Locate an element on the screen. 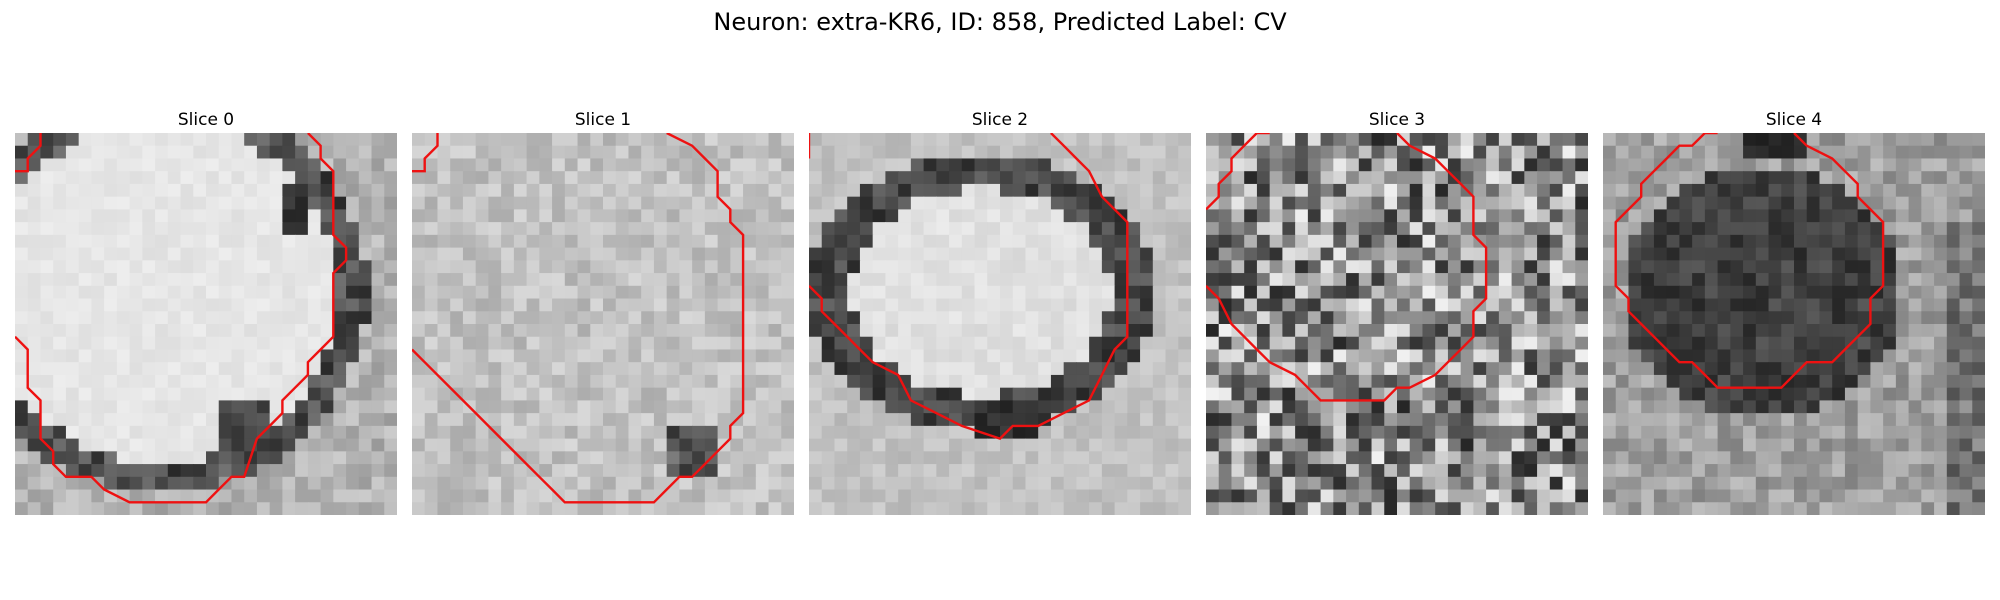  panel-title: Slice 2 is located at coordinates (1000, 120).